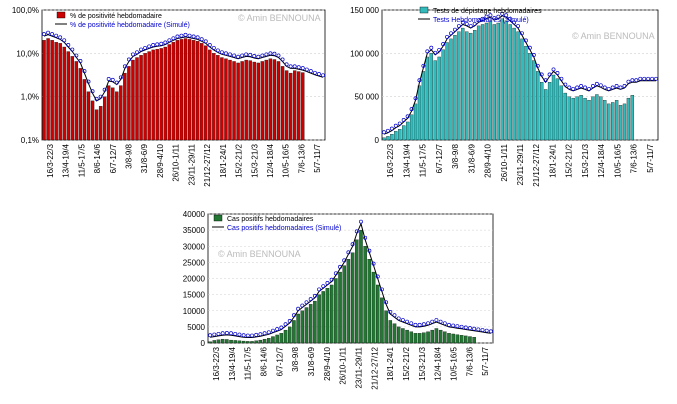 This screenshot has width=677, height=404. Describe the element at coordinates (650, 157) in the screenshot. I see `x-tick-label: 5/7-11/7` at that location.